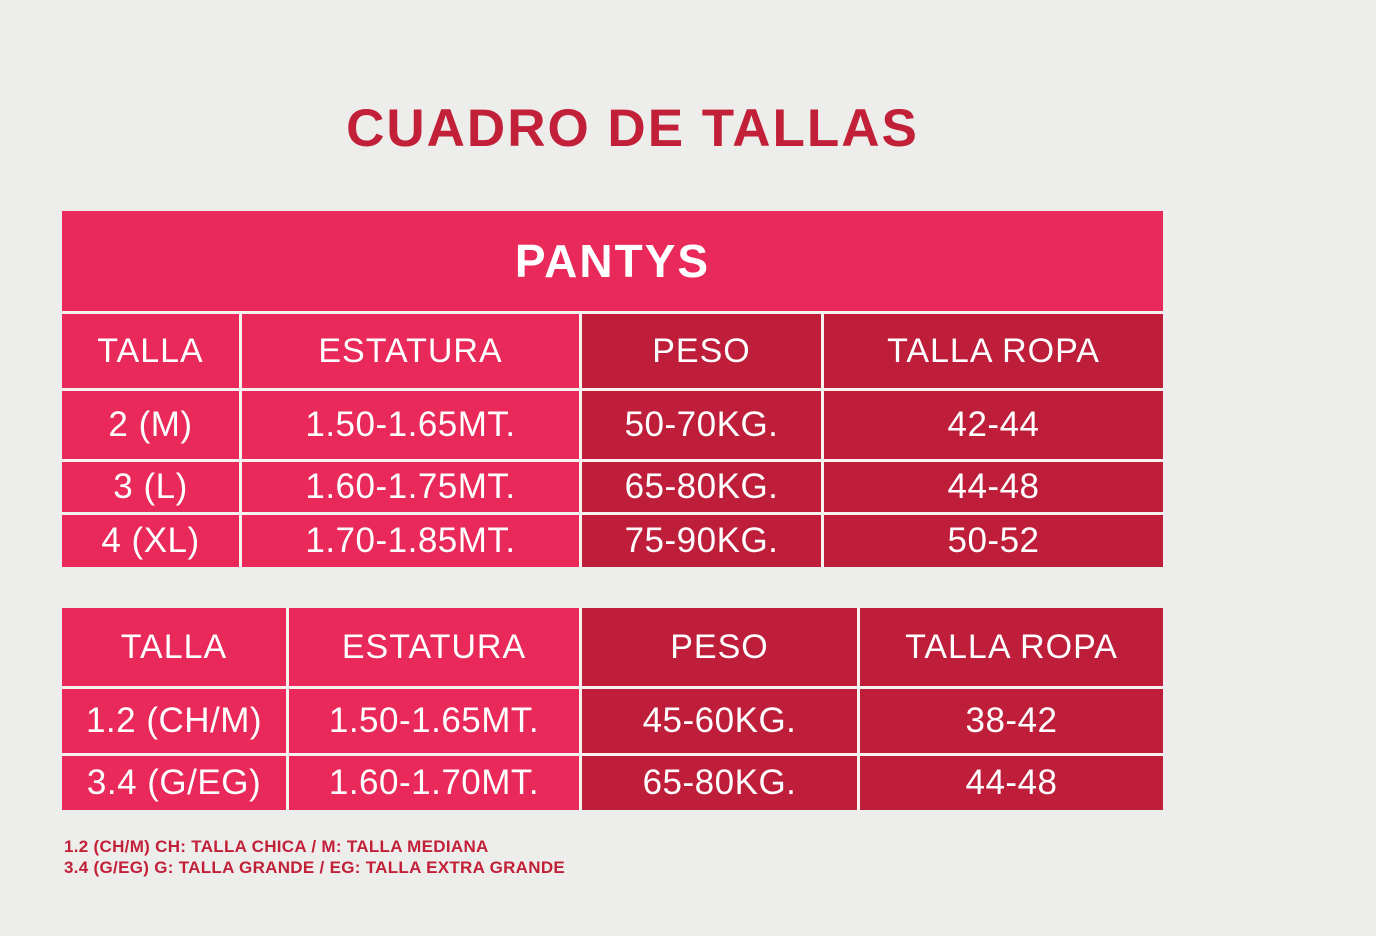 Image resolution: width=1376 pixels, height=936 pixels. I want to click on table-cell-talla-ropa: 50-52, so click(993, 541).